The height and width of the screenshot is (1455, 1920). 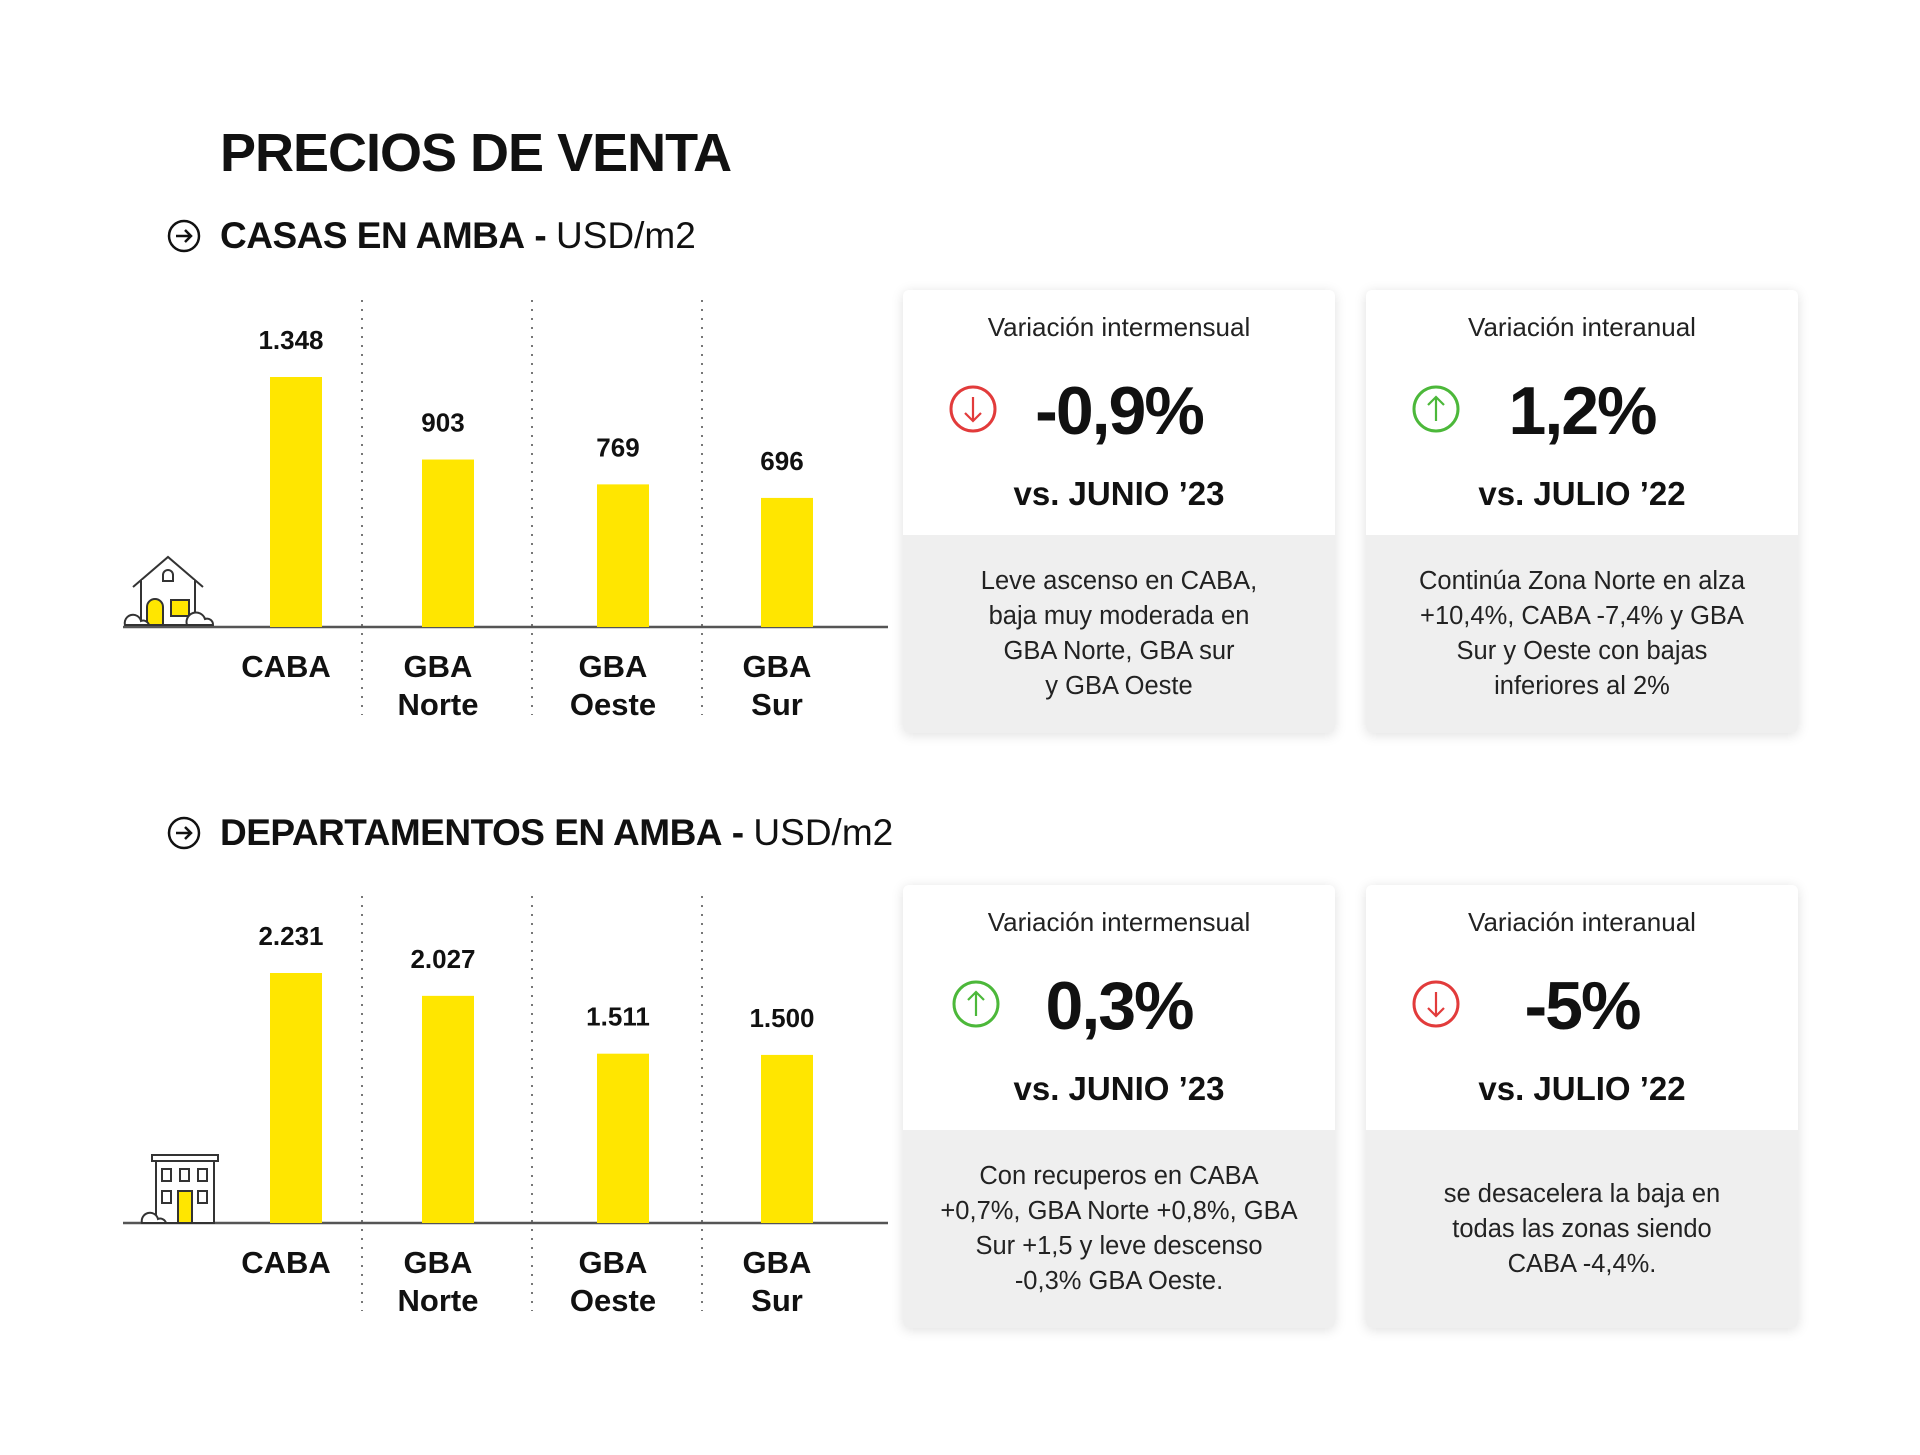 What do you see at coordinates (781, 1018) in the screenshot?
I see `data-label: 1.500` at bounding box center [781, 1018].